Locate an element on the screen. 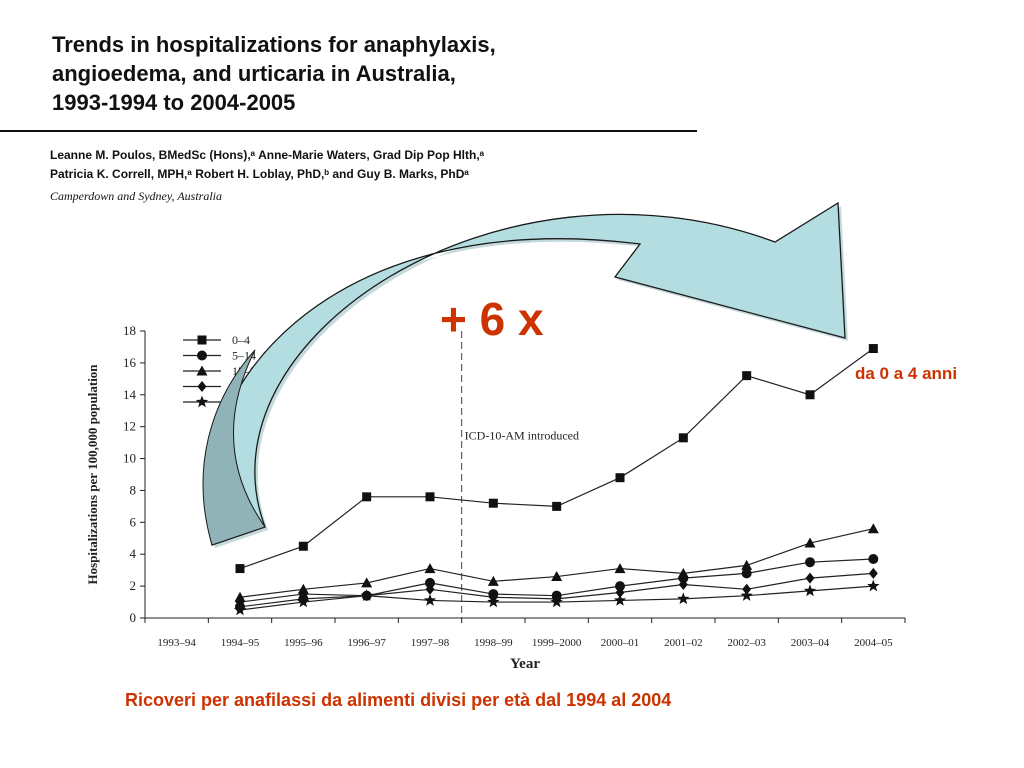 The image size is (1024, 768). x-tick-label: 1994–95 is located at coordinates (240, 643).